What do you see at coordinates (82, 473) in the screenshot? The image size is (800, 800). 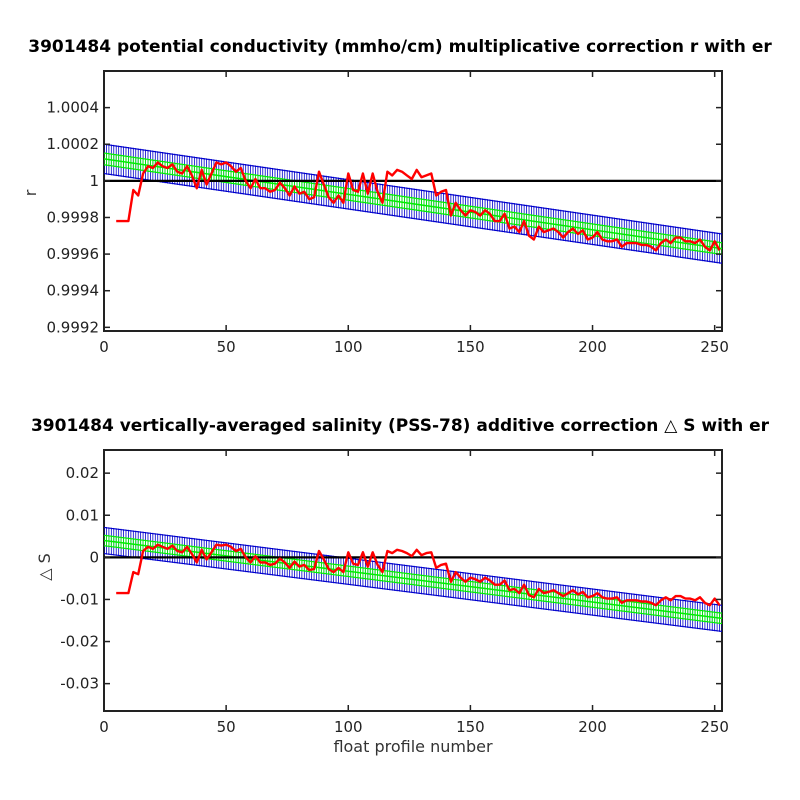 I see `y-tick-label: 0.02` at bounding box center [82, 473].